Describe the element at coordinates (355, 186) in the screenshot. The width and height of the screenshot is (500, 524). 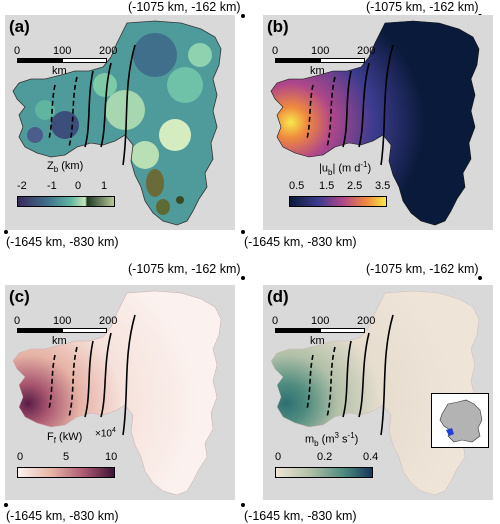
I see `colorbar-tick: 2.5` at that location.